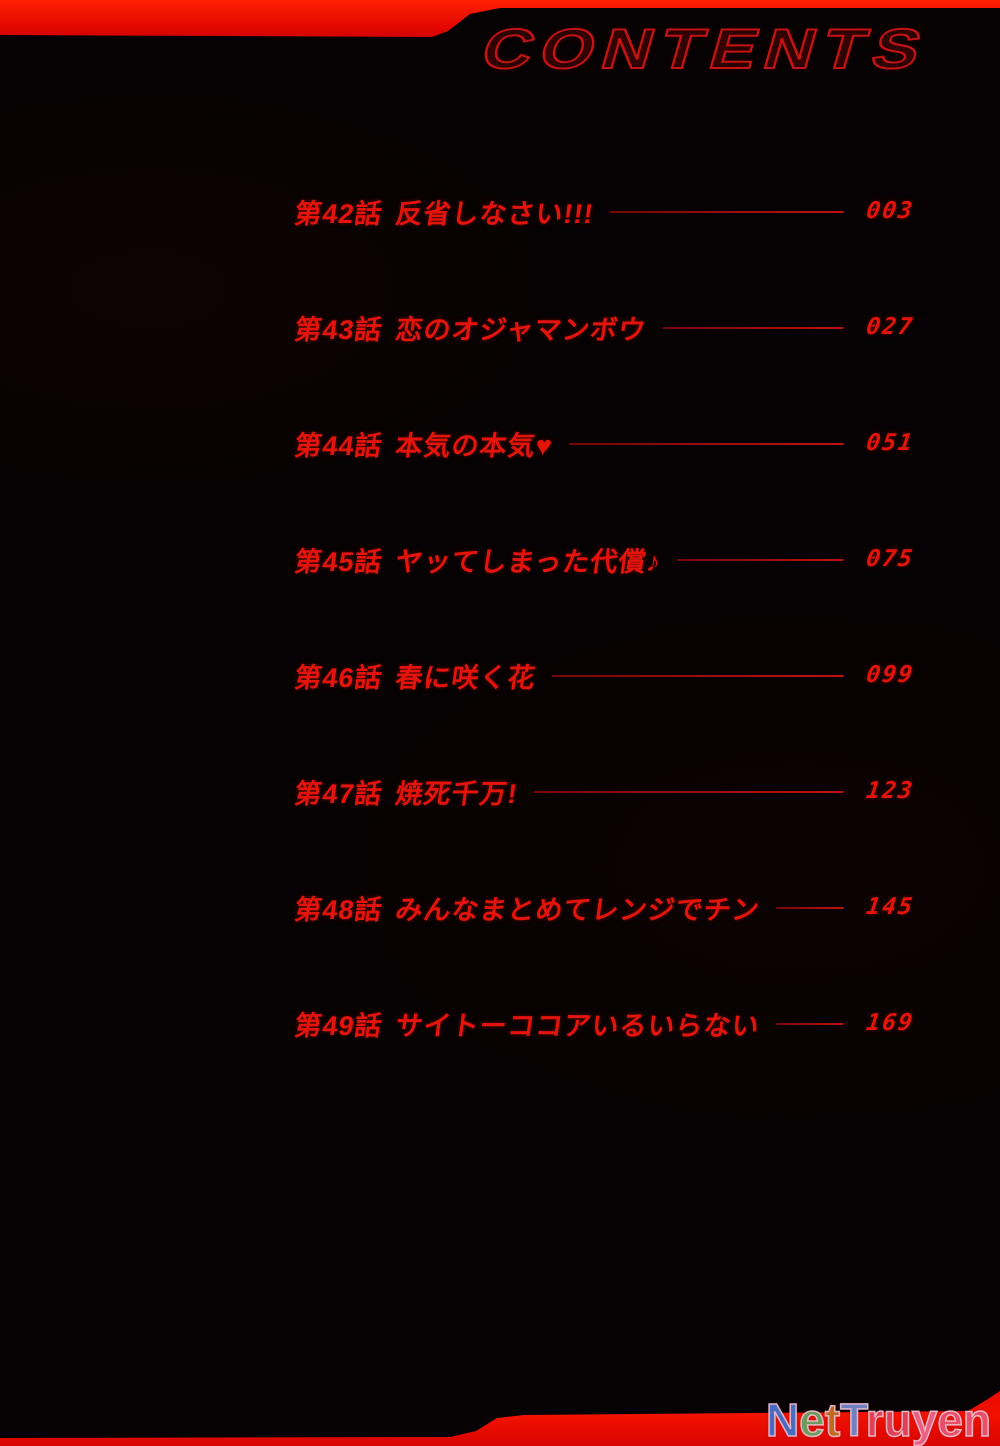 This screenshot has width=1000, height=1446. I want to click on watermark-letter: n, so click(977, 1420).